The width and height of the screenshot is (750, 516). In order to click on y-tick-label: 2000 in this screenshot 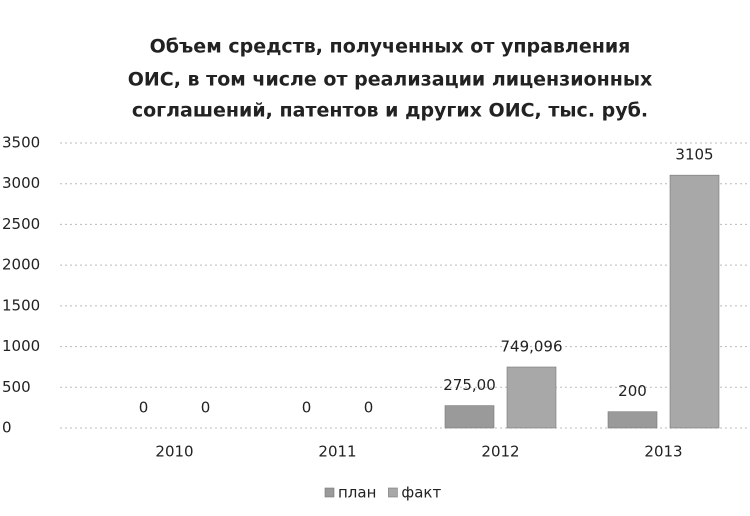, I will do `click(21, 265)`.